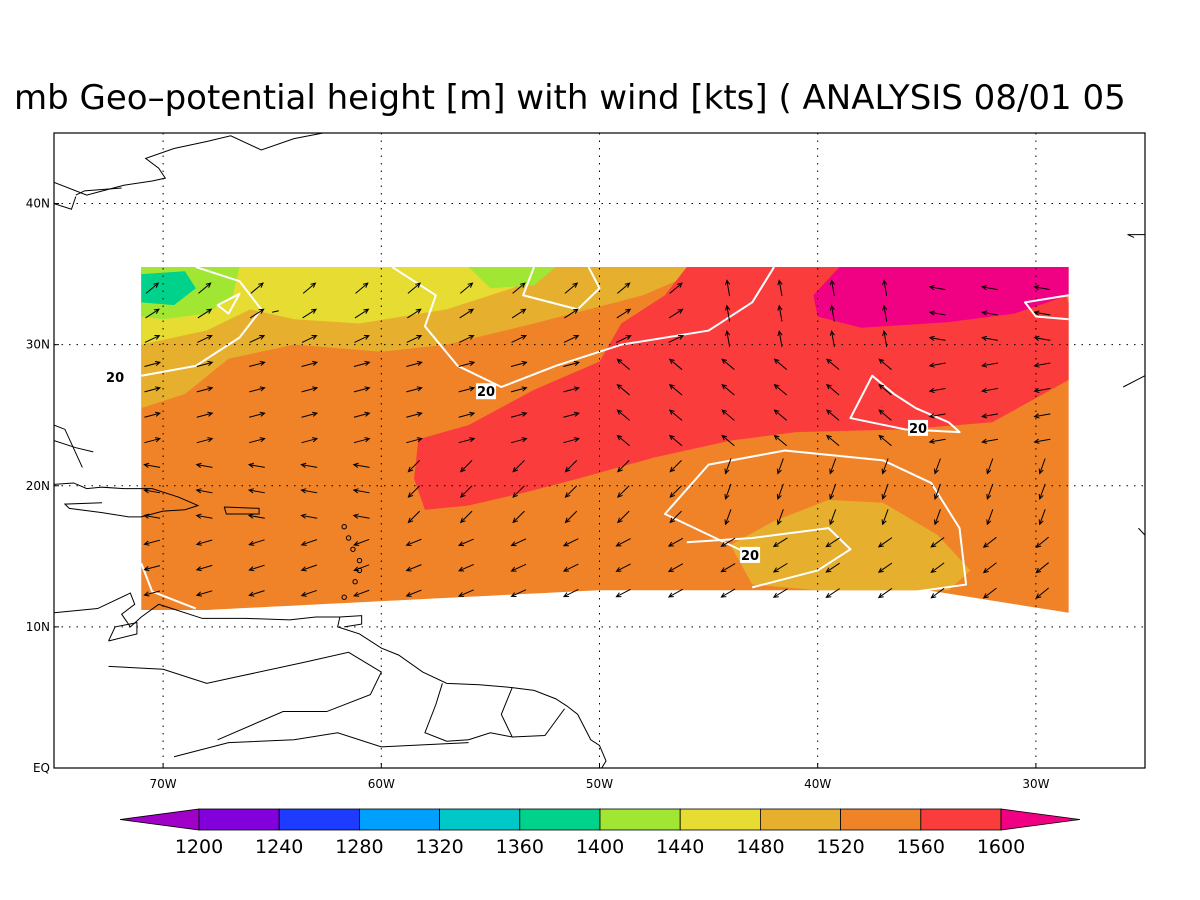  I want to click on contour-label-3: 20, so click(750, 556).